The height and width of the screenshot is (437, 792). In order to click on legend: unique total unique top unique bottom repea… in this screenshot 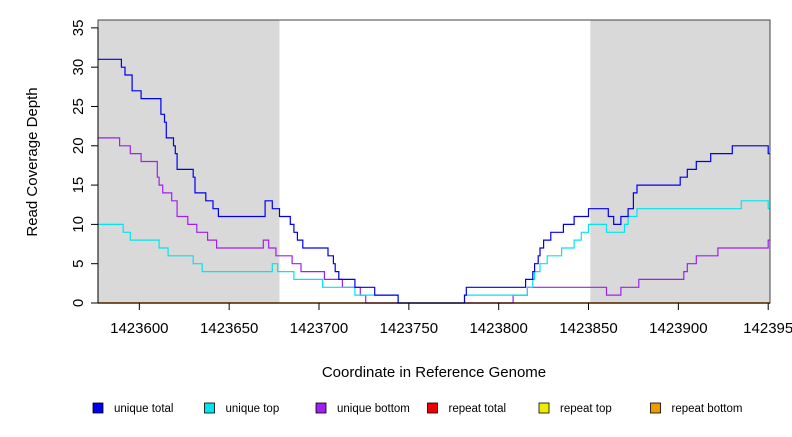, I will do `click(417, 408)`.